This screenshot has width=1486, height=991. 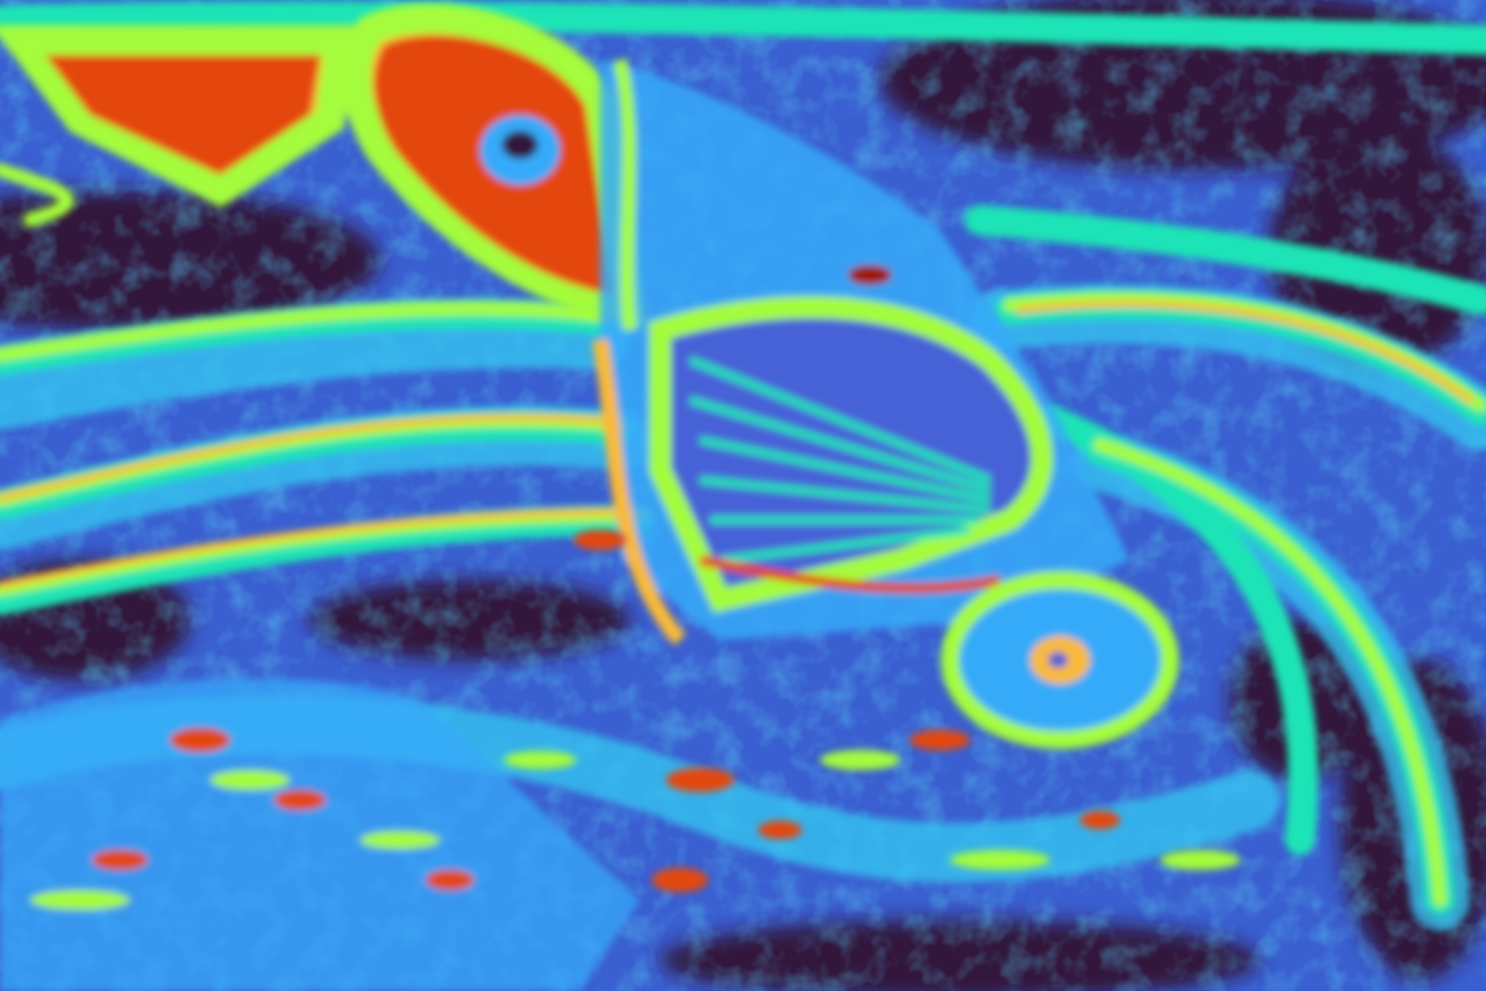 I want to click on upper-left-blobs, so click(x=324, y=165).